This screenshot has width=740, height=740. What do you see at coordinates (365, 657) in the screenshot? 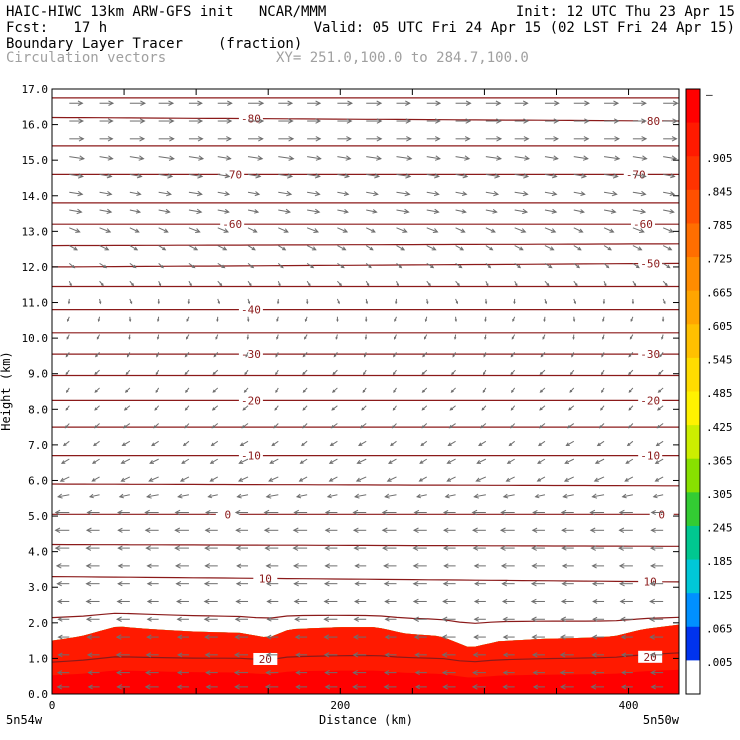
I see `contour-line` at bounding box center [365, 657].